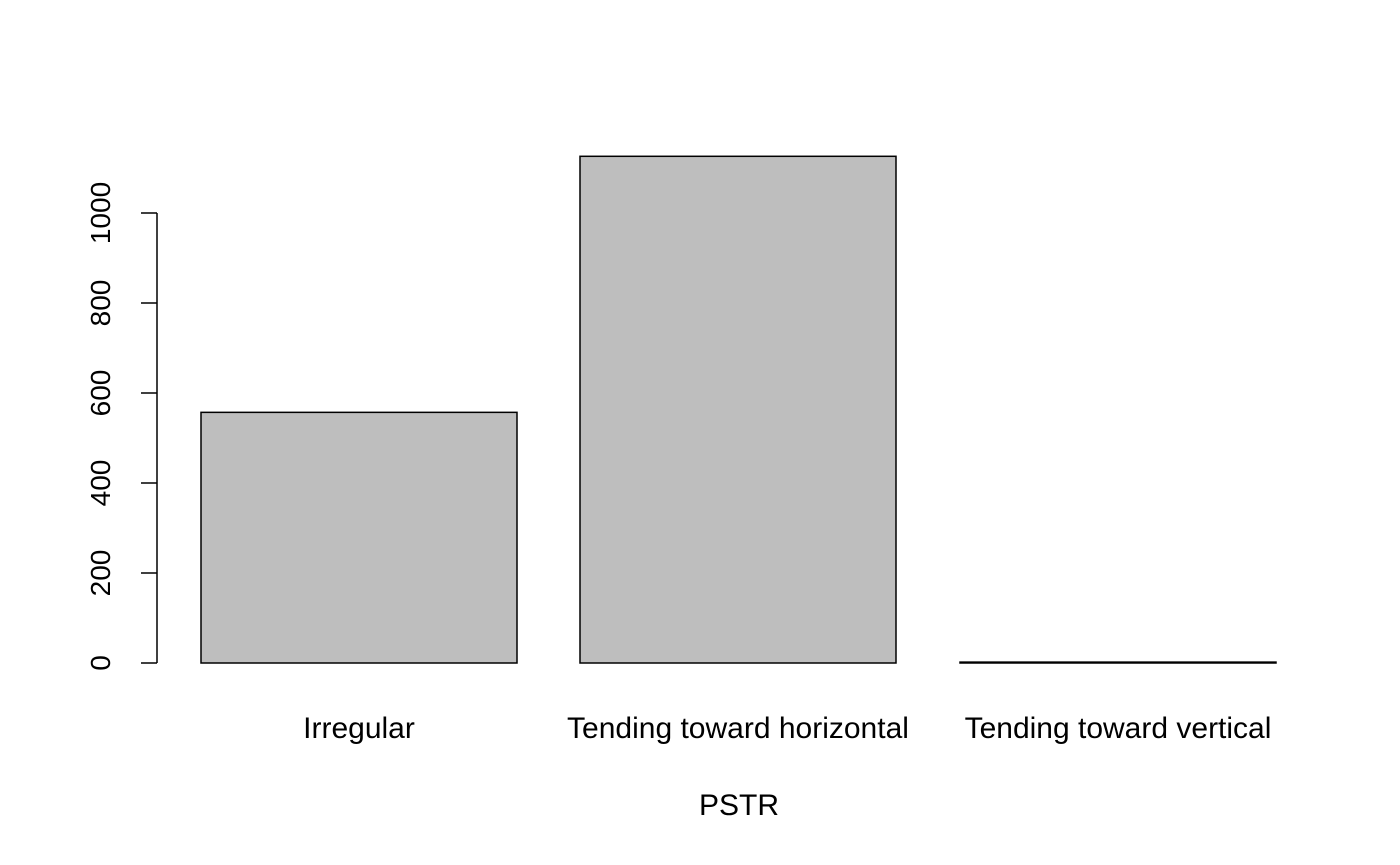 The image size is (1400, 865). I want to click on x-category-label: Tending toward vertical, so click(1118, 728).